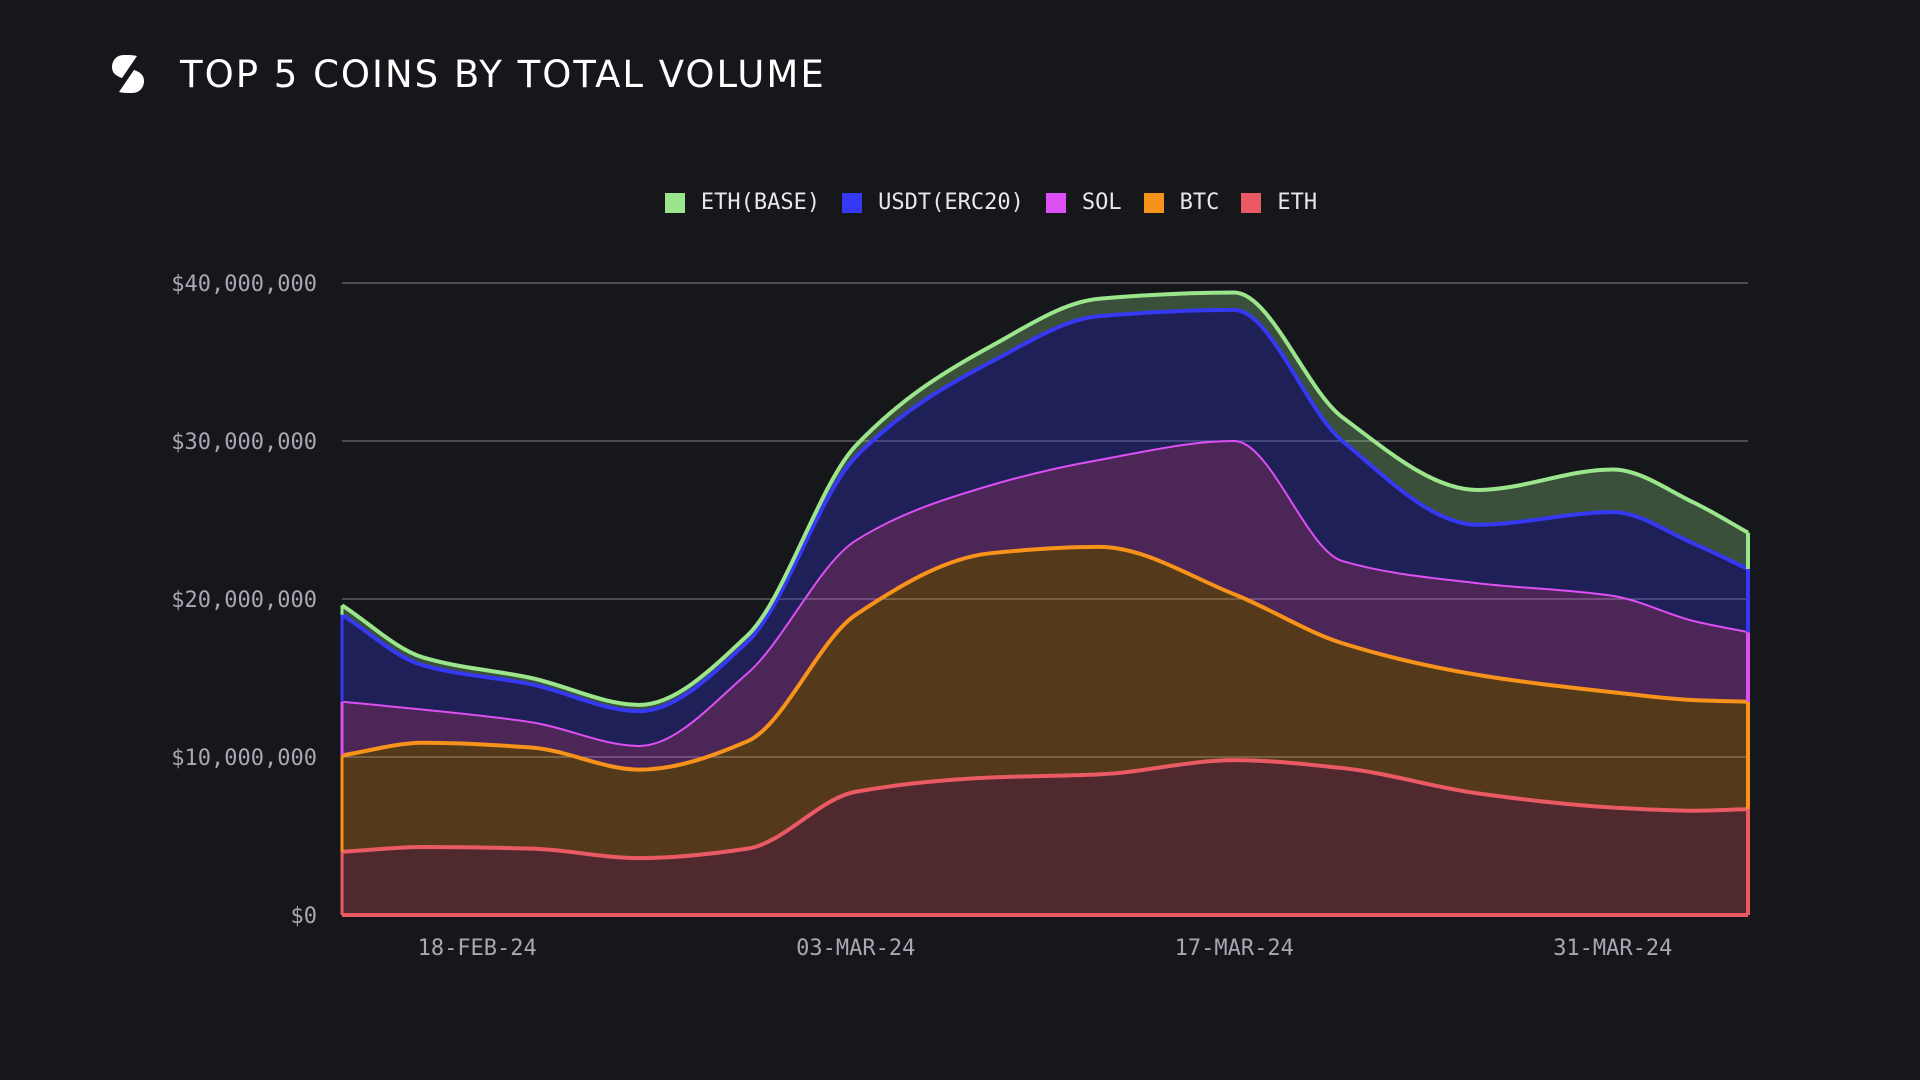 The image size is (1920, 1080). Describe the element at coordinates (1045, 809) in the screenshot. I see `series-line-eth` at that location.